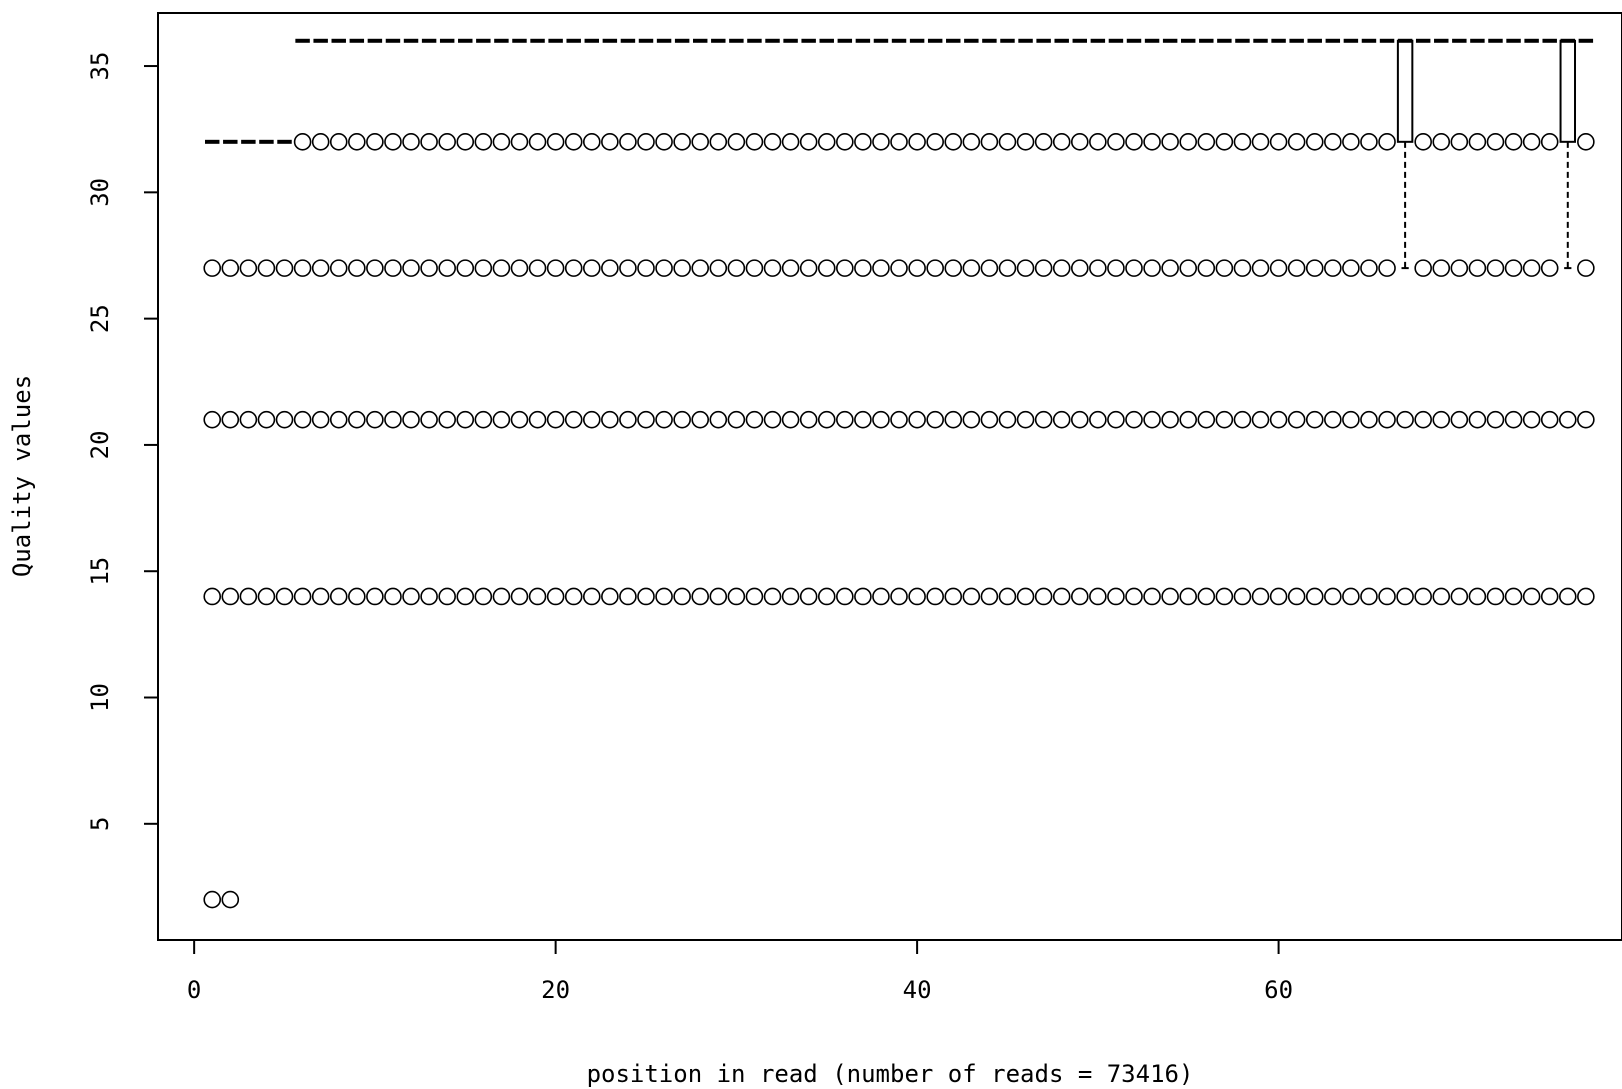  What do you see at coordinates (100, 571) in the screenshot?
I see `y-tick-label: 15` at bounding box center [100, 571].